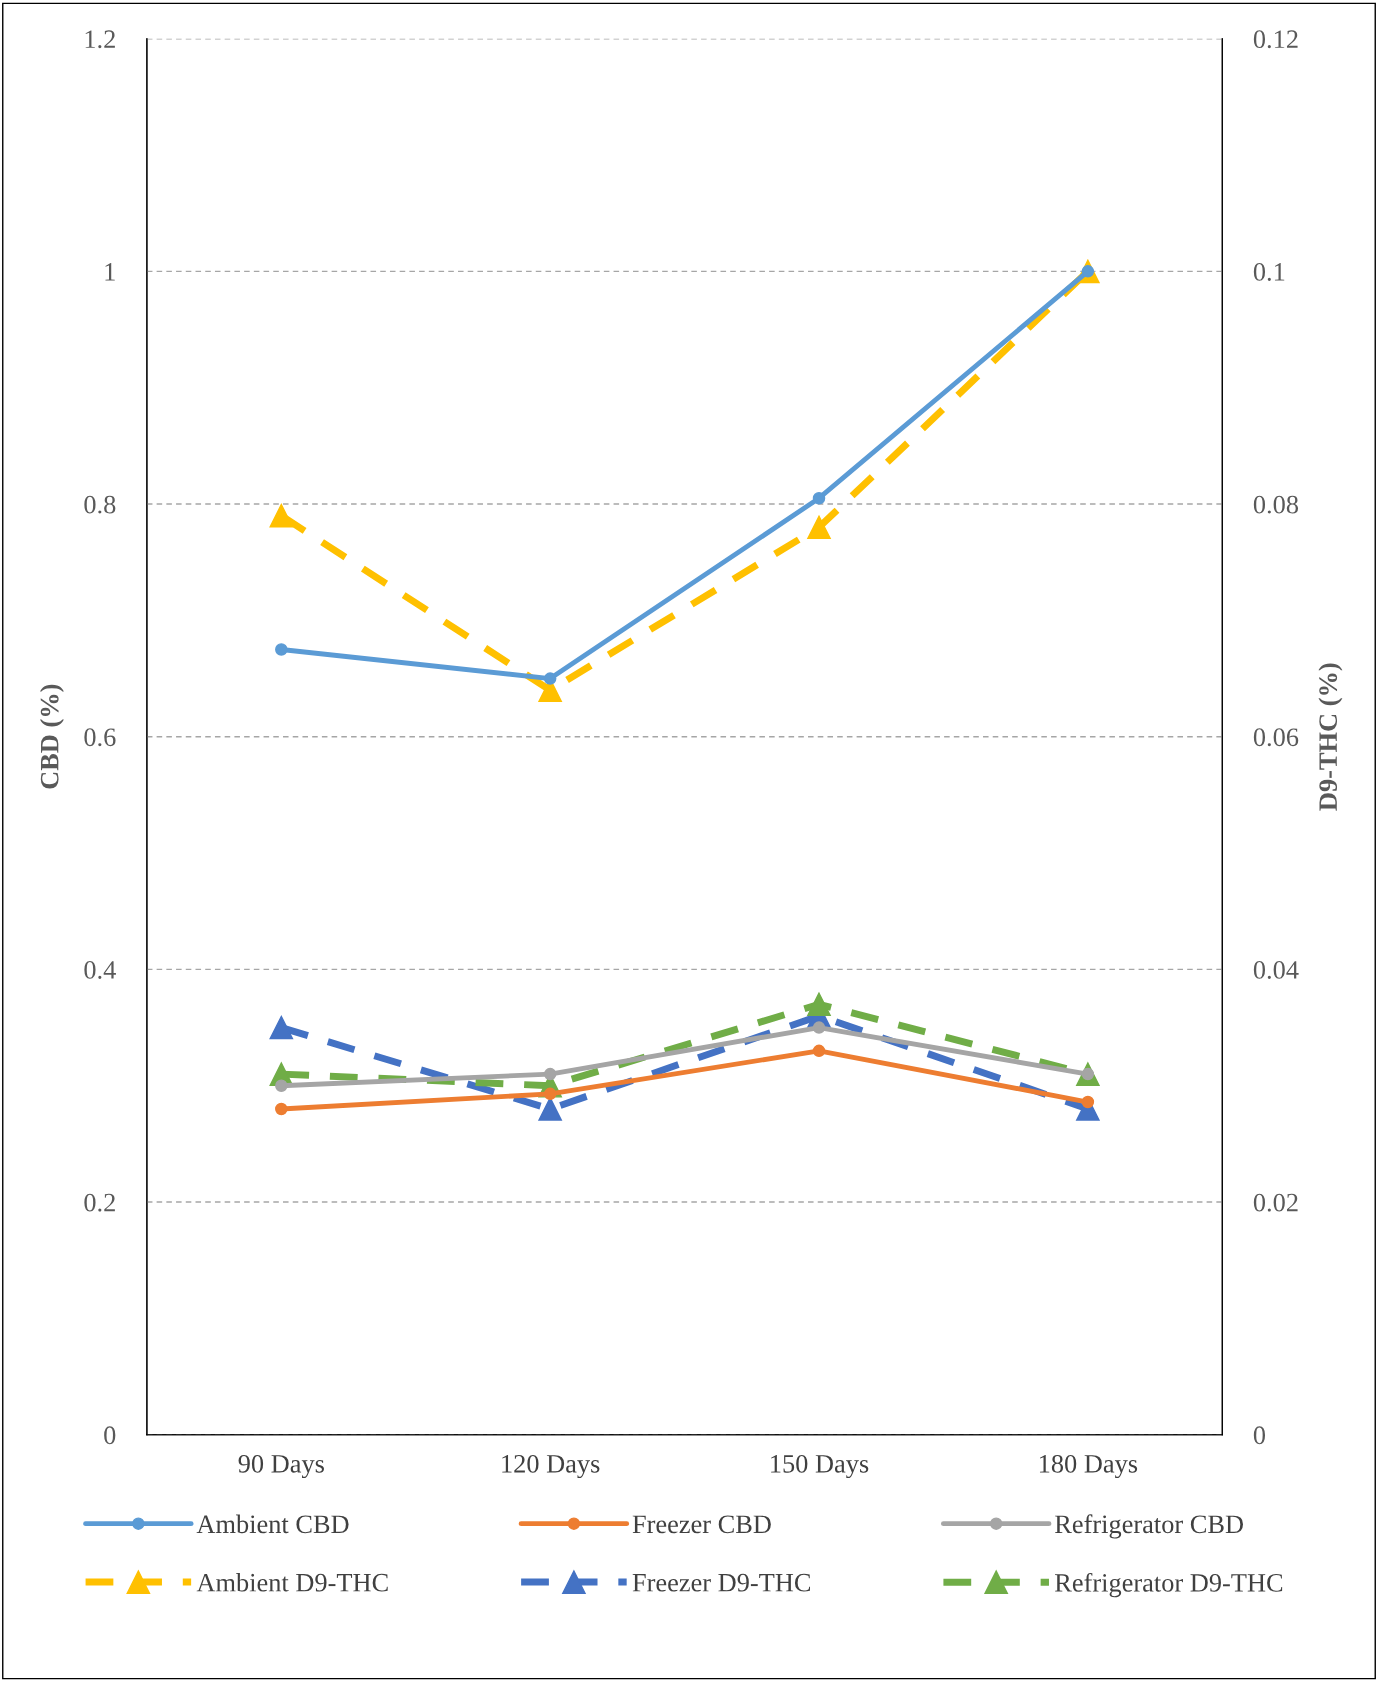 This screenshot has width=1378, height=1682. I want to click on y2-tick-label: 0.06, so click(1276, 737).